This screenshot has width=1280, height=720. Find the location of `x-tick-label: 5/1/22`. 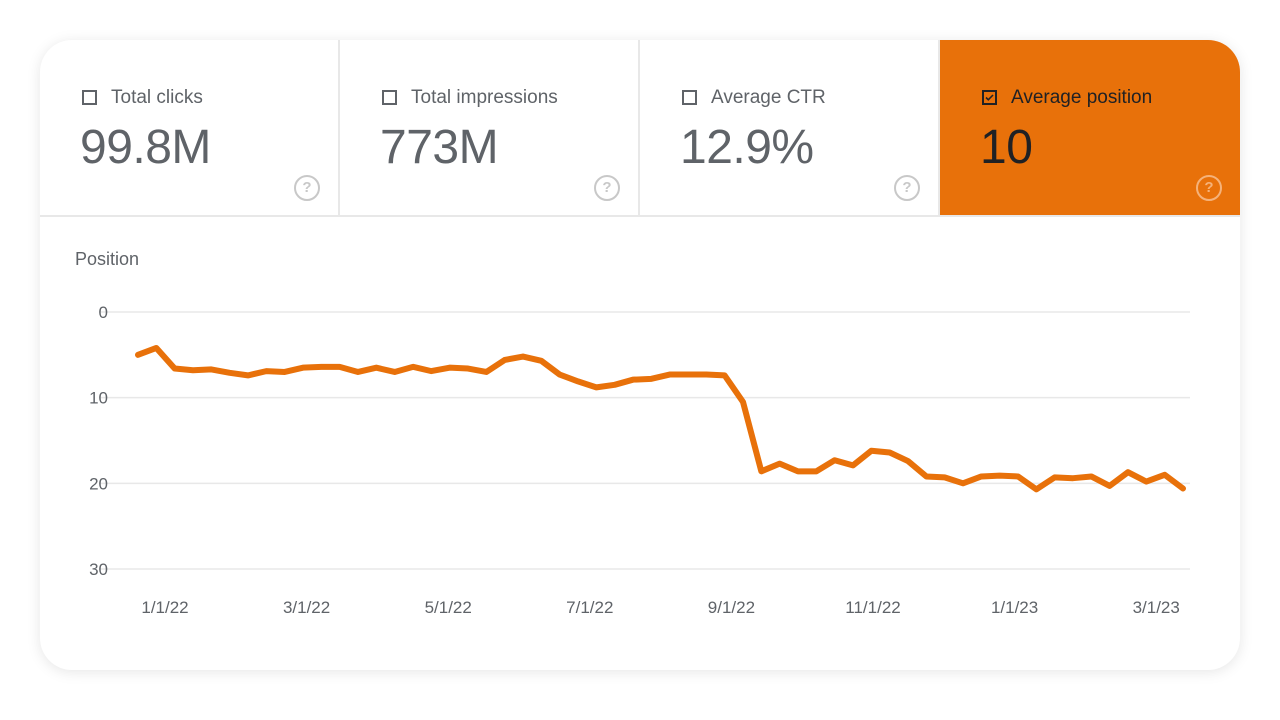

x-tick-label: 5/1/22 is located at coordinates (448, 607).